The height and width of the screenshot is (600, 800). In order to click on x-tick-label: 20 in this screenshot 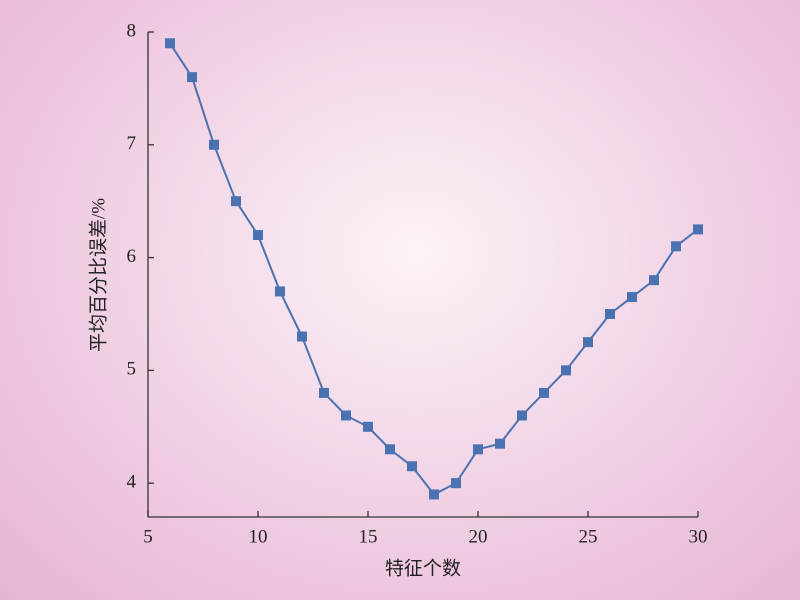, I will do `click(478, 536)`.